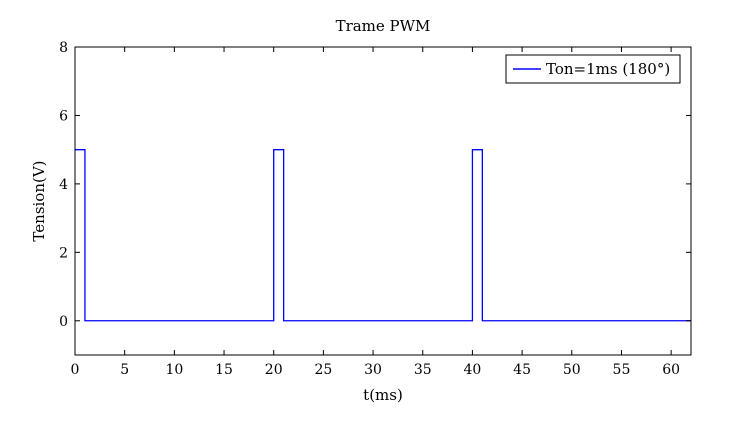 Image resolution: width=731 pixels, height=426 pixels. Describe the element at coordinates (274, 370) in the screenshot. I see `x-tick-label: 20` at that location.